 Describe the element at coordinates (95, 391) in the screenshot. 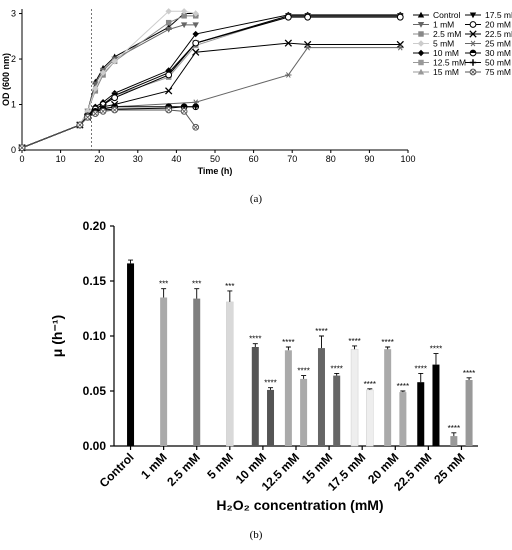

I see `y-tick-label: 0.05` at that location.